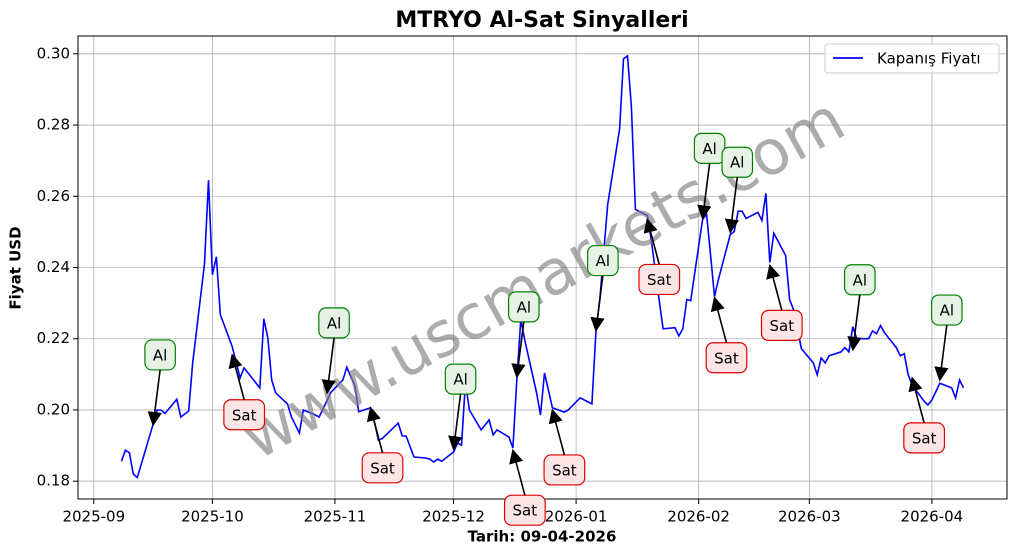 The width and height of the screenshot is (1017, 554). What do you see at coordinates (53, 196) in the screenshot?
I see `y-tick-label: 0.26` at bounding box center [53, 196].